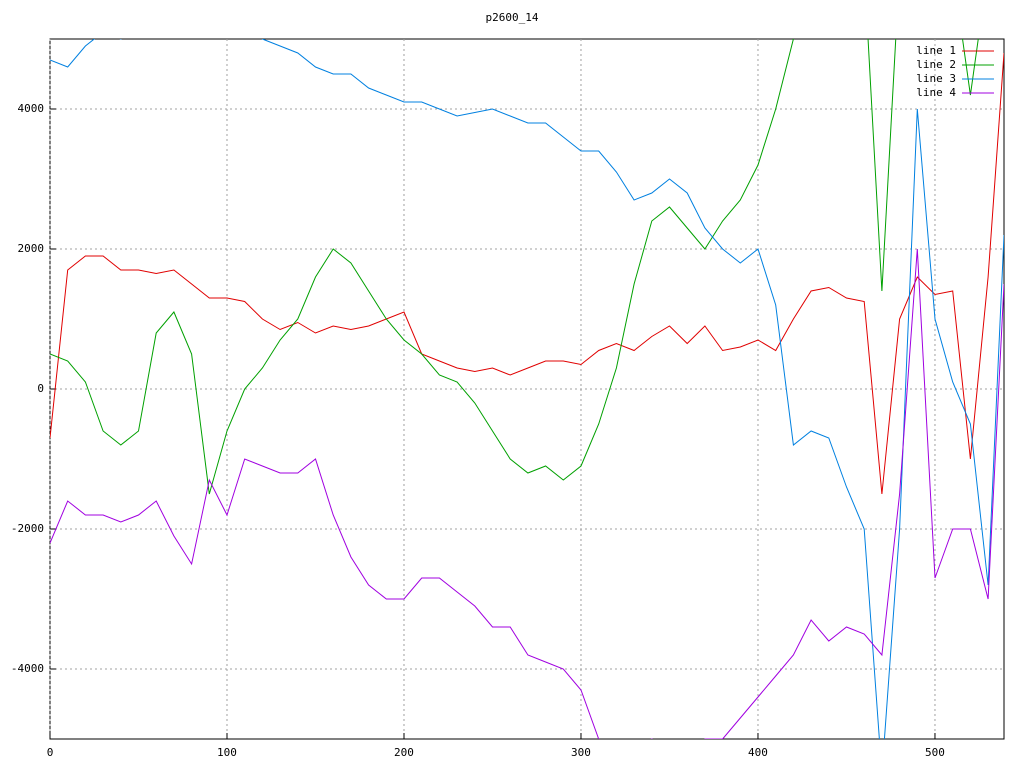  Describe the element at coordinates (936, 50) in the screenshot. I see `legend-label: line 1` at that location.